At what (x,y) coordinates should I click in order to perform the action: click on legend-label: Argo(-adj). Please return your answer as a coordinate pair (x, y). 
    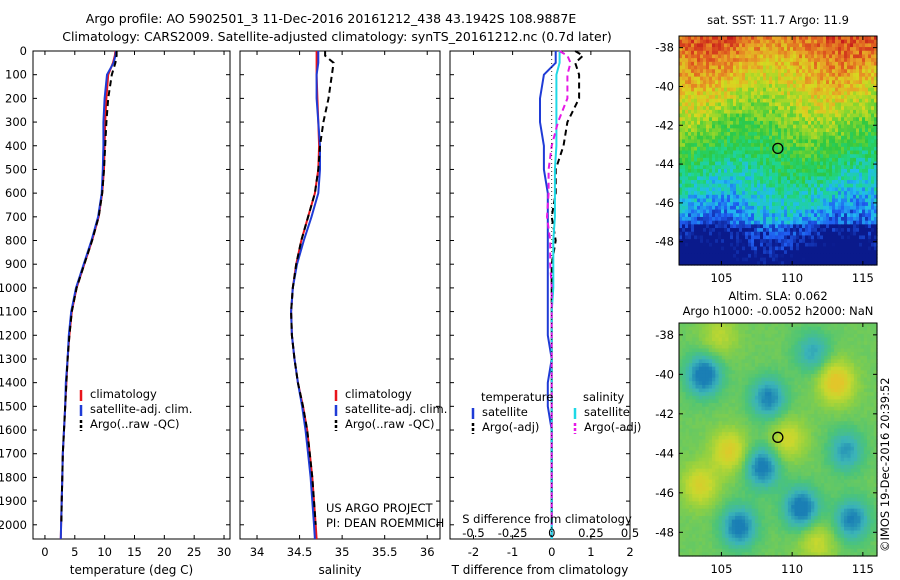
    Looking at the image, I should click on (510, 427).